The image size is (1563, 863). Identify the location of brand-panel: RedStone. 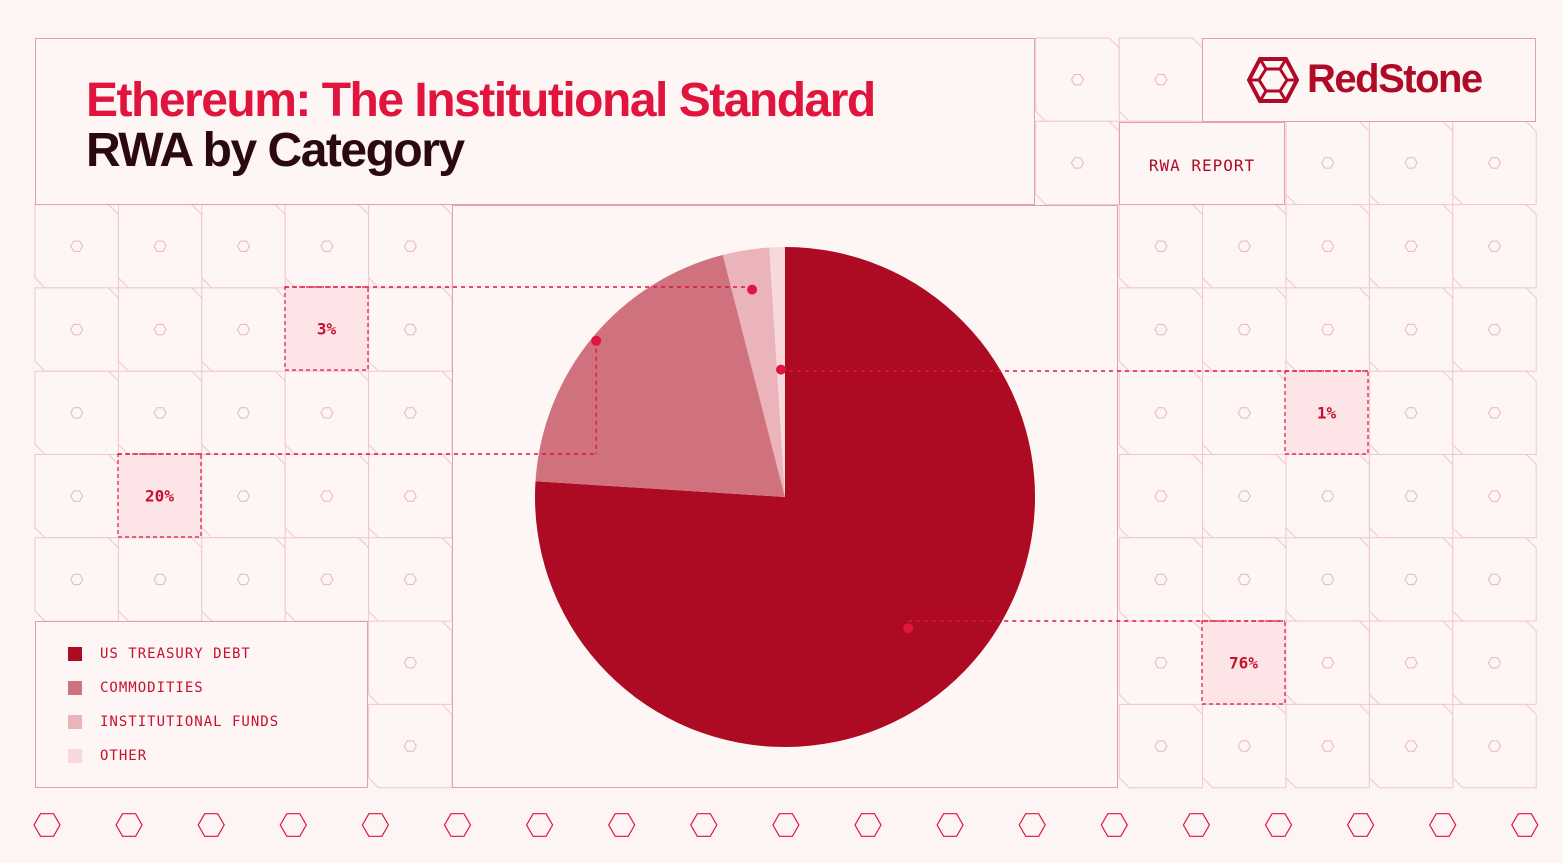
(1369, 80).